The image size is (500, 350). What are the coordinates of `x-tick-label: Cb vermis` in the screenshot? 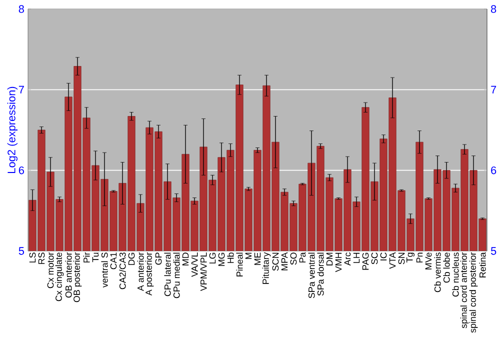 It's located at (437, 272).